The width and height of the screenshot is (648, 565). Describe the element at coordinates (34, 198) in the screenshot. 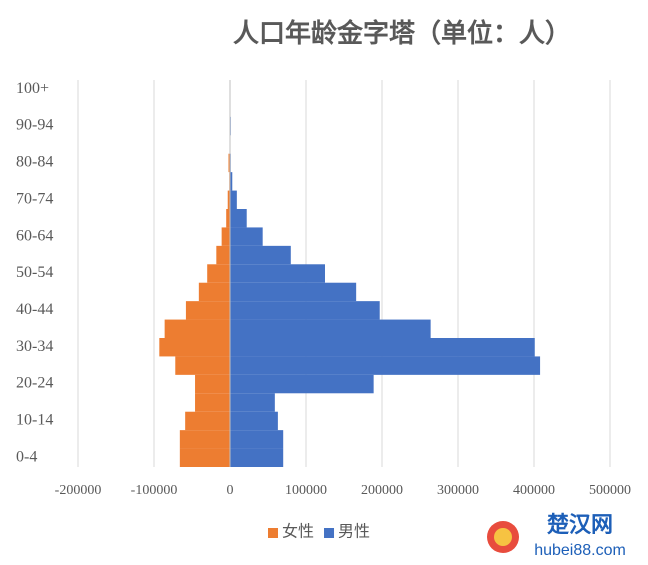

I see `y-tick-label: 70-74` at that location.